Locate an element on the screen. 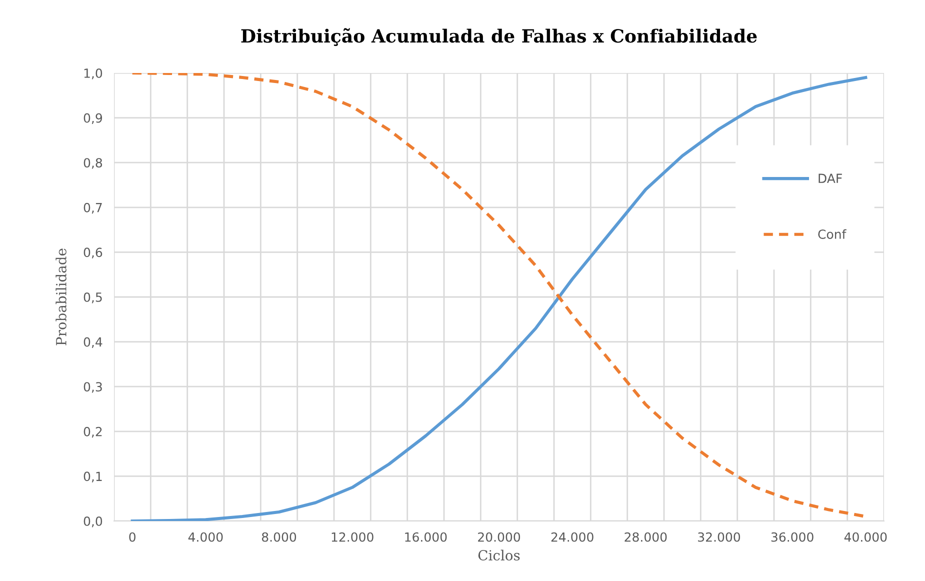 This screenshot has width=925, height=581. legend-label: Conf is located at coordinates (832, 234).